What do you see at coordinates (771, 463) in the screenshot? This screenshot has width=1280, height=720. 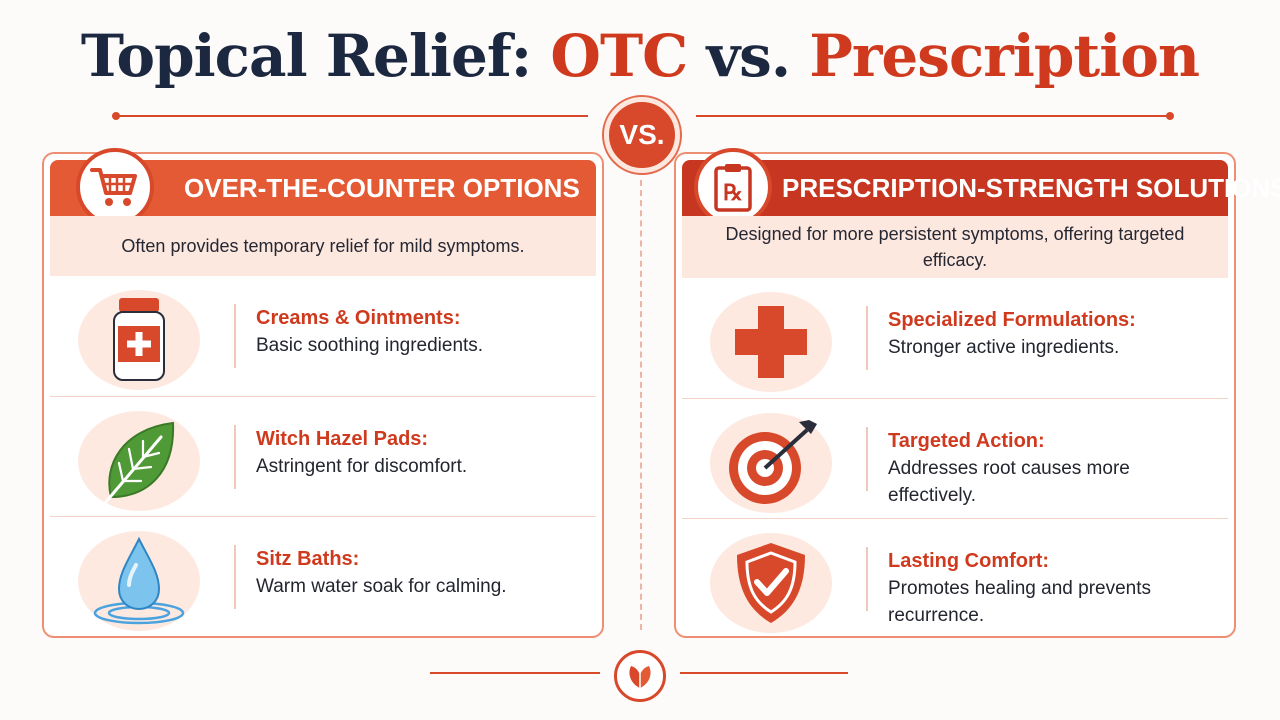 I see `target-icon` at bounding box center [771, 463].